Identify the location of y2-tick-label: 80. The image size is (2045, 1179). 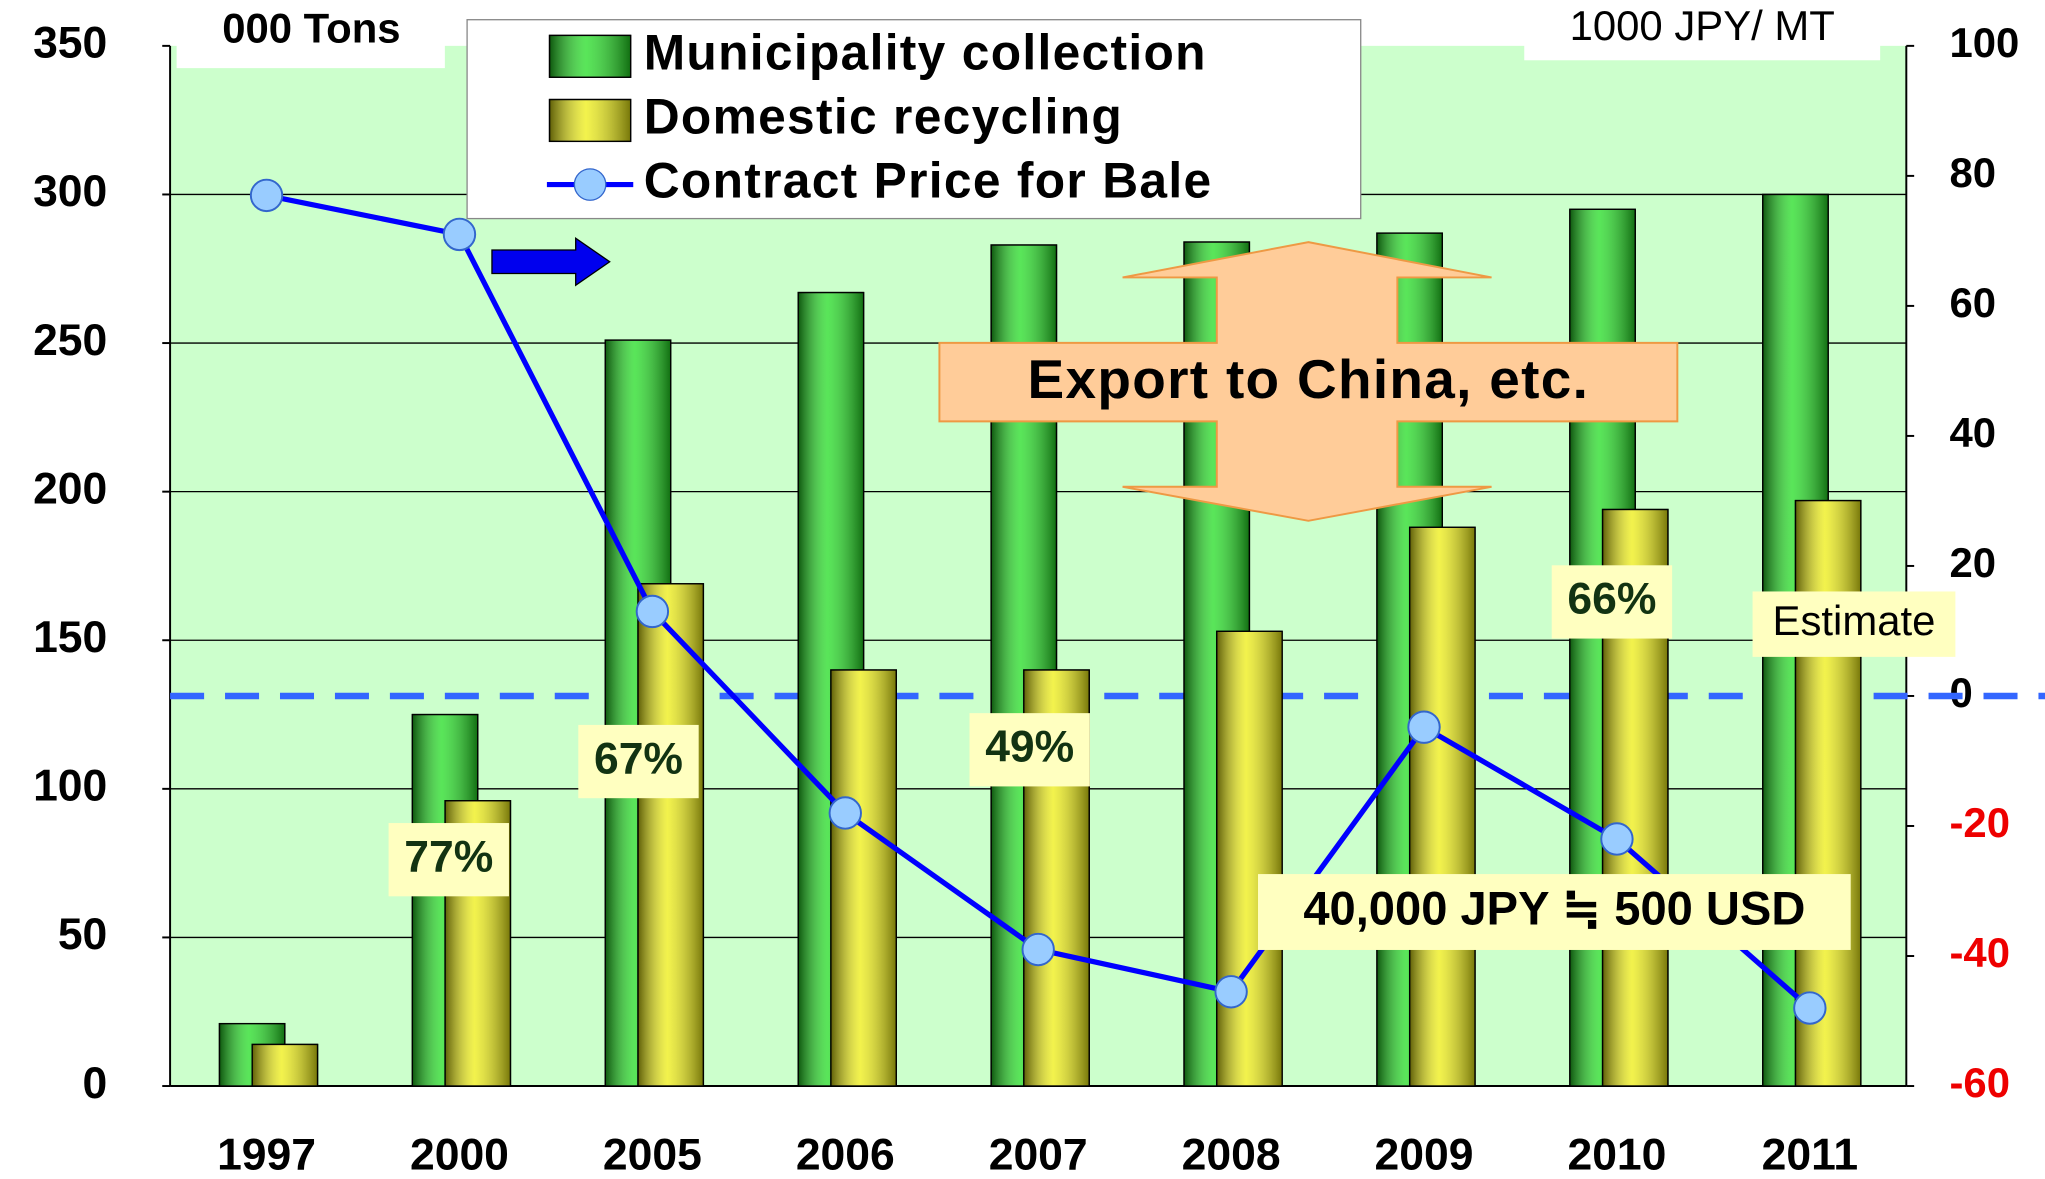
(1972, 172).